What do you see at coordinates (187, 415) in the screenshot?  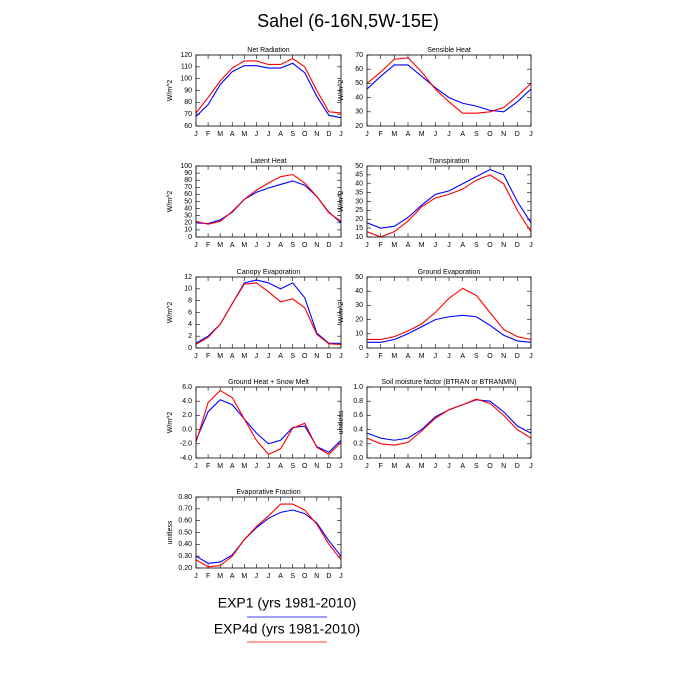 I see `y-tick-label: 2.0` at bounding box center [187, 415].